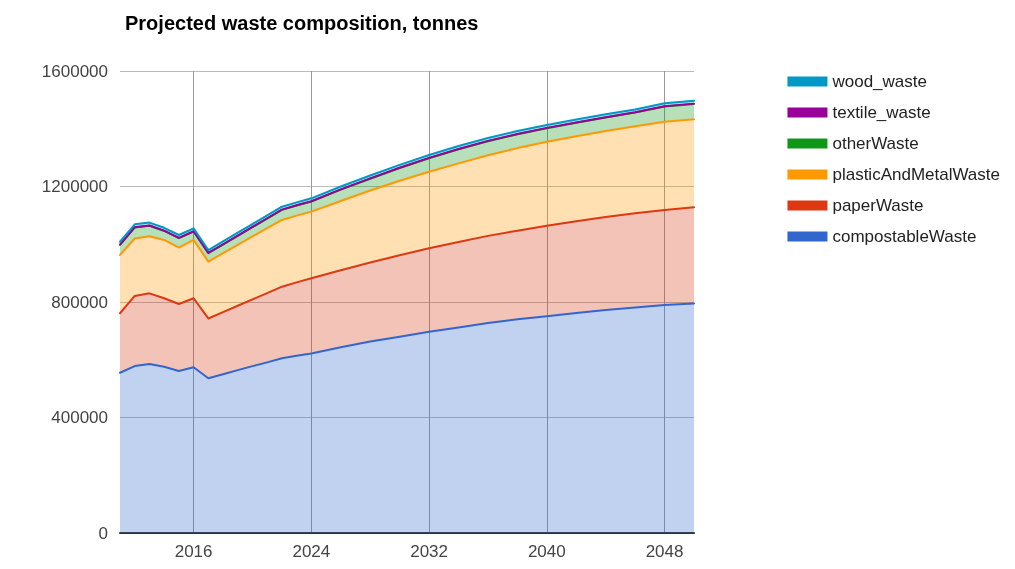  Describe the element at coordinates (881, 112) in the screenshot. I see `legend-label: textile_waste` at that location.